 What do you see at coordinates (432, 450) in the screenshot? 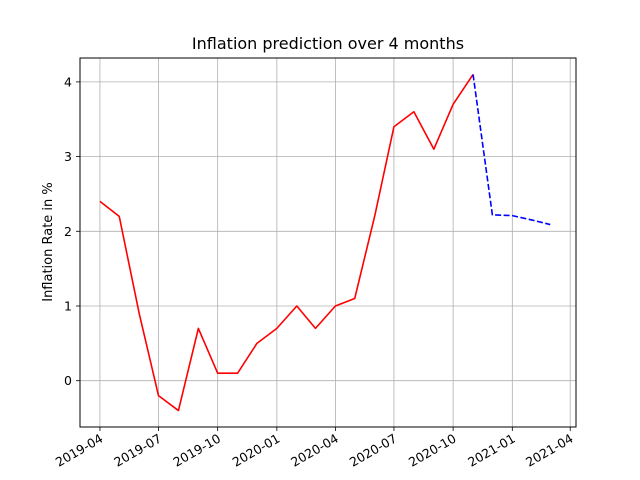
I see `x-tick-label: 2020-10` at bounding box center [432, 450].